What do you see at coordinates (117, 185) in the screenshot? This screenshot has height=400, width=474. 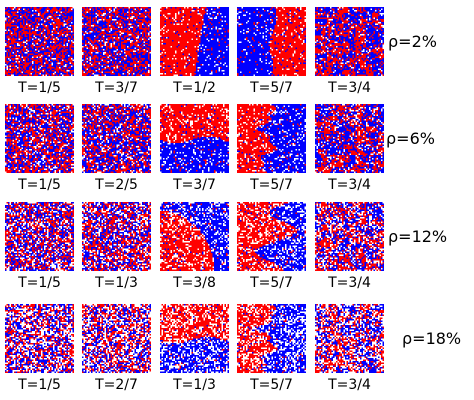 I see `temperature-label: T=2/5` at bounding box center [117, 185].